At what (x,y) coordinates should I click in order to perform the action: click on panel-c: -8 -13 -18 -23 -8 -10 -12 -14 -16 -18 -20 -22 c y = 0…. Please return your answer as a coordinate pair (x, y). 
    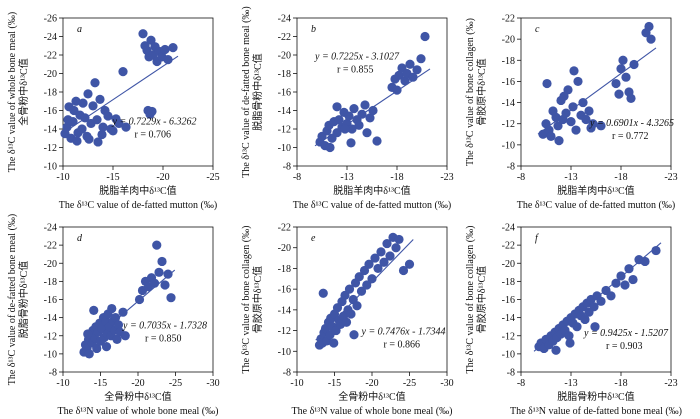
    Looking at the image, I should click on (571, 113).